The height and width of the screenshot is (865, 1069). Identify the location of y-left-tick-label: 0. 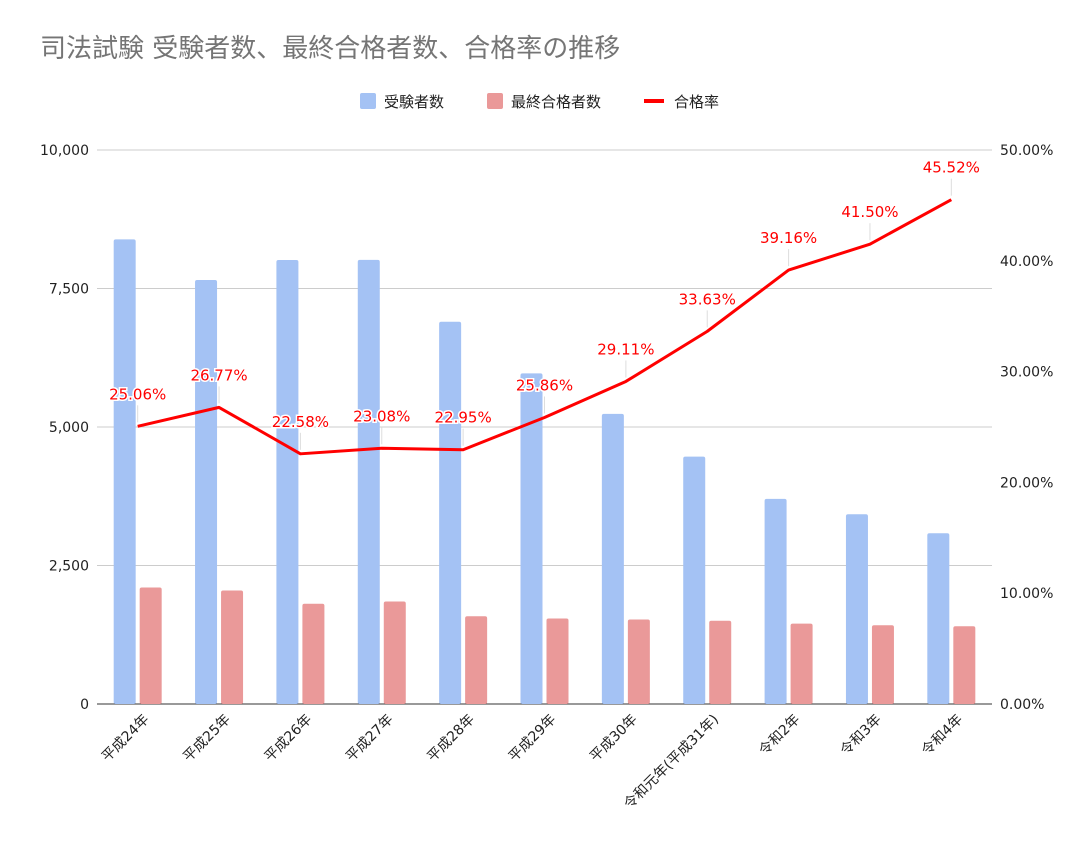
(84, 705).